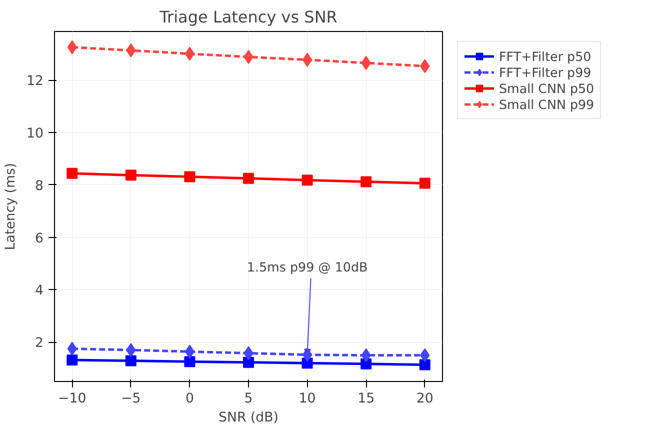  What do you see at coordinates (39, 291) in the screenshot?
I see `y-tick-label: 4` at bounding box center [39, 291].